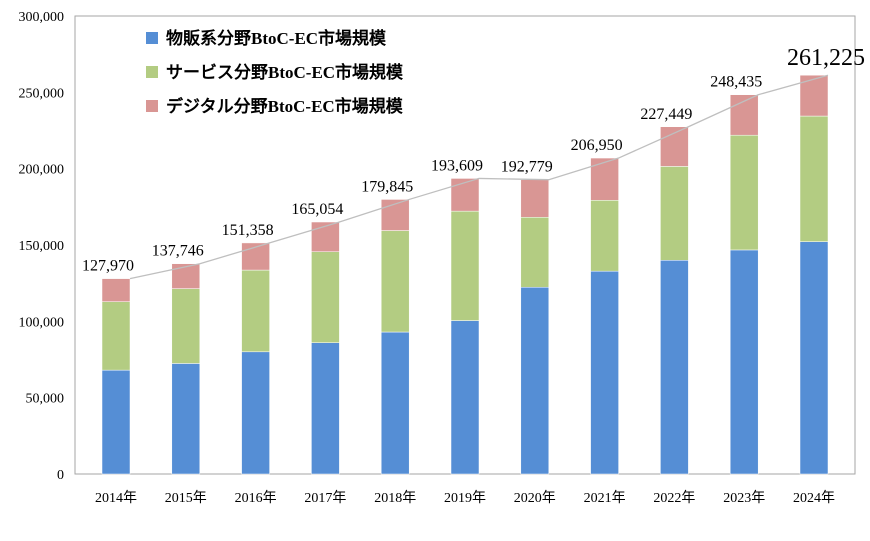 The height and width of the screenshot is (541, 870). What do you see at coordinates (387, 186) in the screenshot?
I see `total-label: 179,845` at bounding box center [387, 186].